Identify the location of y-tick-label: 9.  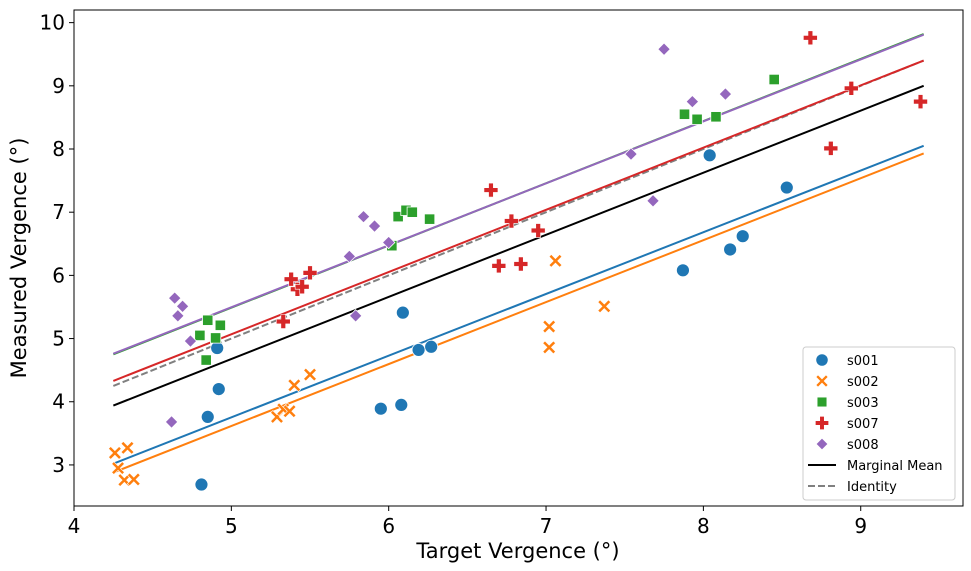
(58, 86).